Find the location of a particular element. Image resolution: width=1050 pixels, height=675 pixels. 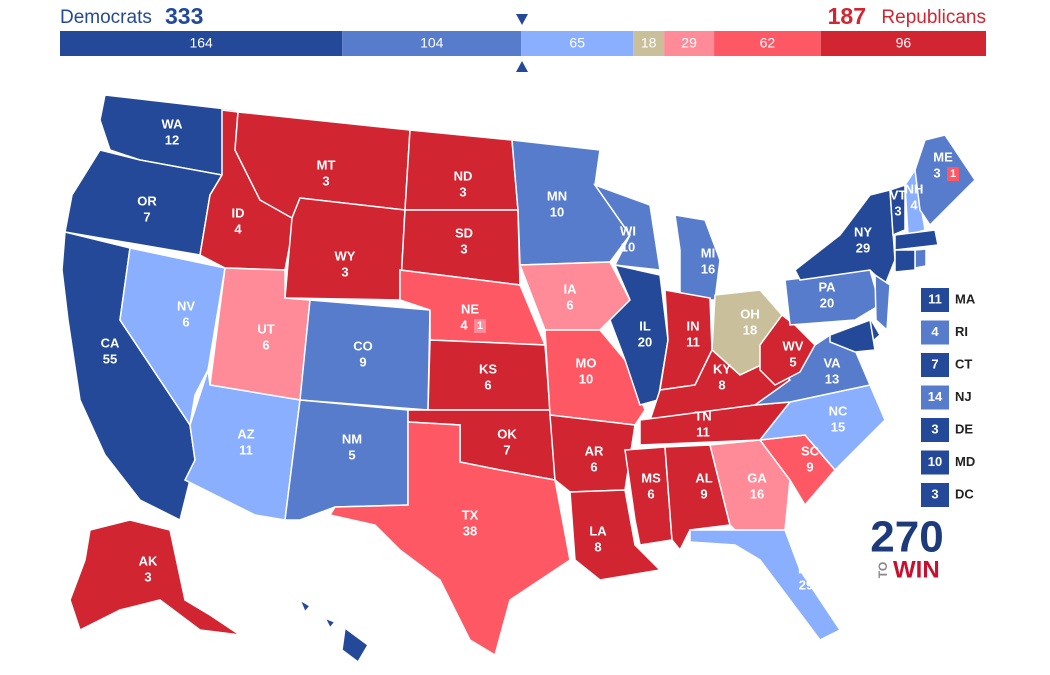

state-votes: 20 is located at coordinates (645, 341).